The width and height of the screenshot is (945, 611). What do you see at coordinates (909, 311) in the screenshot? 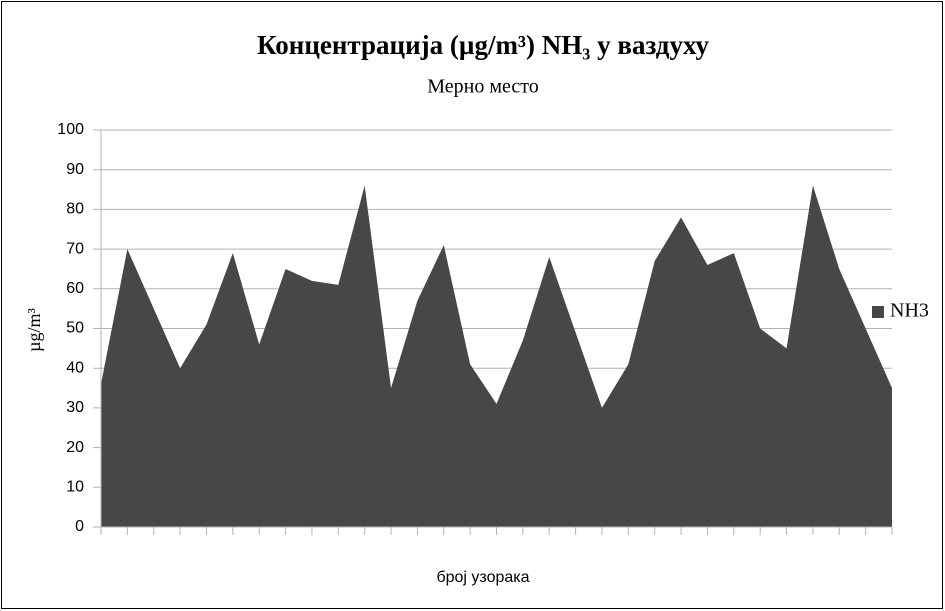
I see `legend-label: NH3` at bounding box center [909, 311].